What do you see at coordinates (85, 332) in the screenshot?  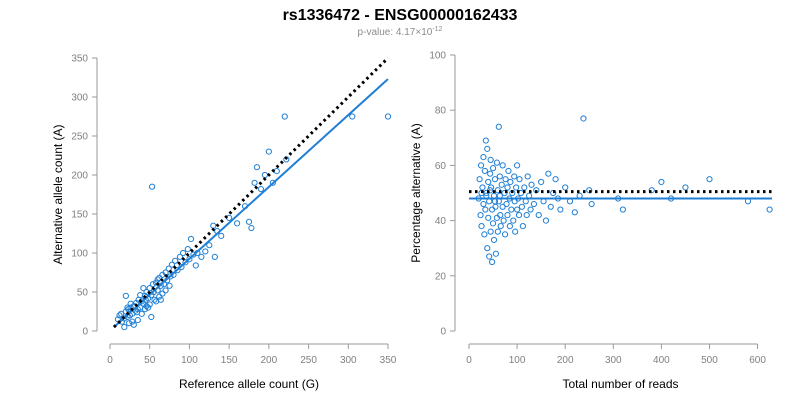 I see `y-tick-label: 0` at bounding box center [85, 332].